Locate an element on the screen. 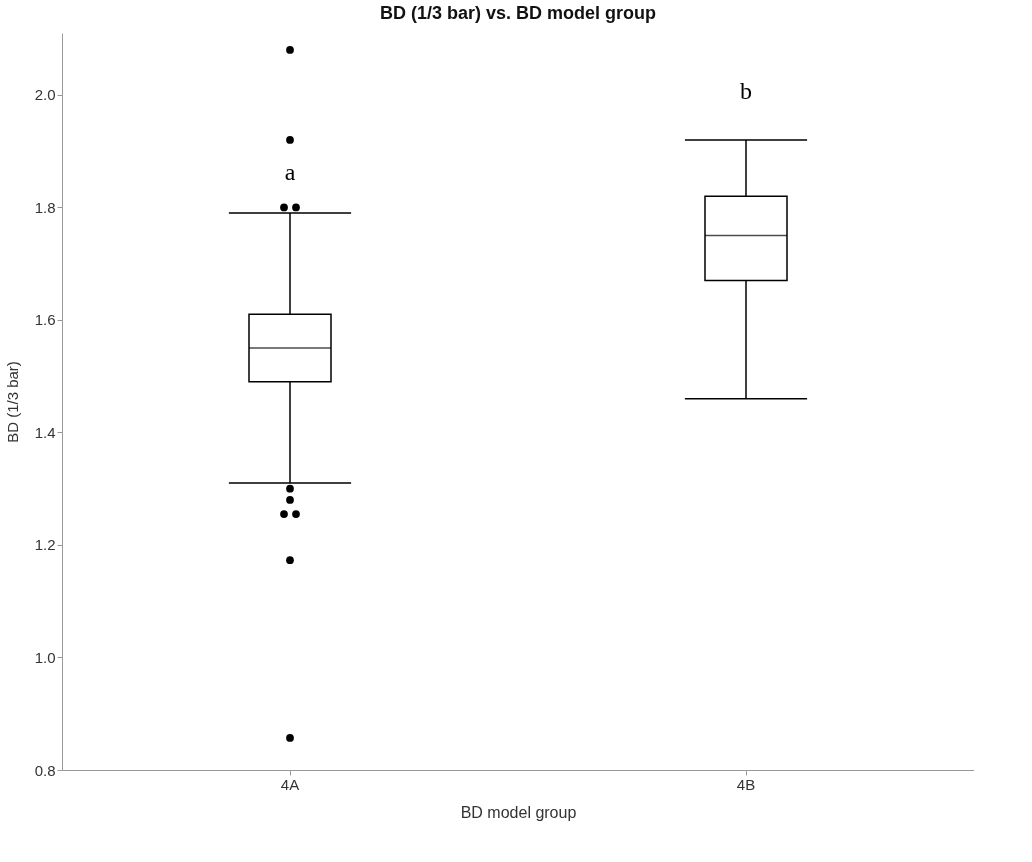 This screenshot has height=862, width=1032. y-tick-label: 1.6 is located at coordinates (45, 320).